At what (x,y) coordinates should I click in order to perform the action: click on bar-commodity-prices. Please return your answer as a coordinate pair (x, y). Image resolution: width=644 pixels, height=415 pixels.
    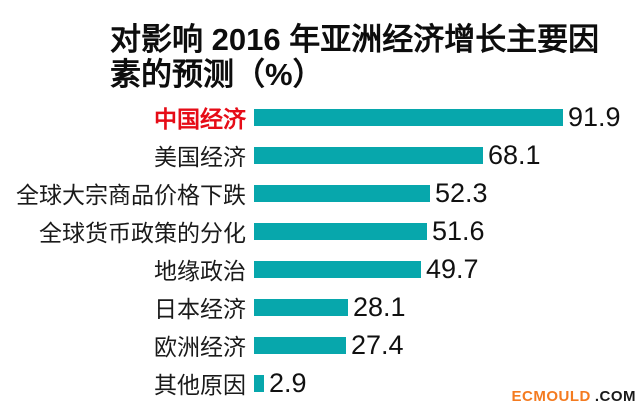
    Looking at the image, I should click on (342, 193).